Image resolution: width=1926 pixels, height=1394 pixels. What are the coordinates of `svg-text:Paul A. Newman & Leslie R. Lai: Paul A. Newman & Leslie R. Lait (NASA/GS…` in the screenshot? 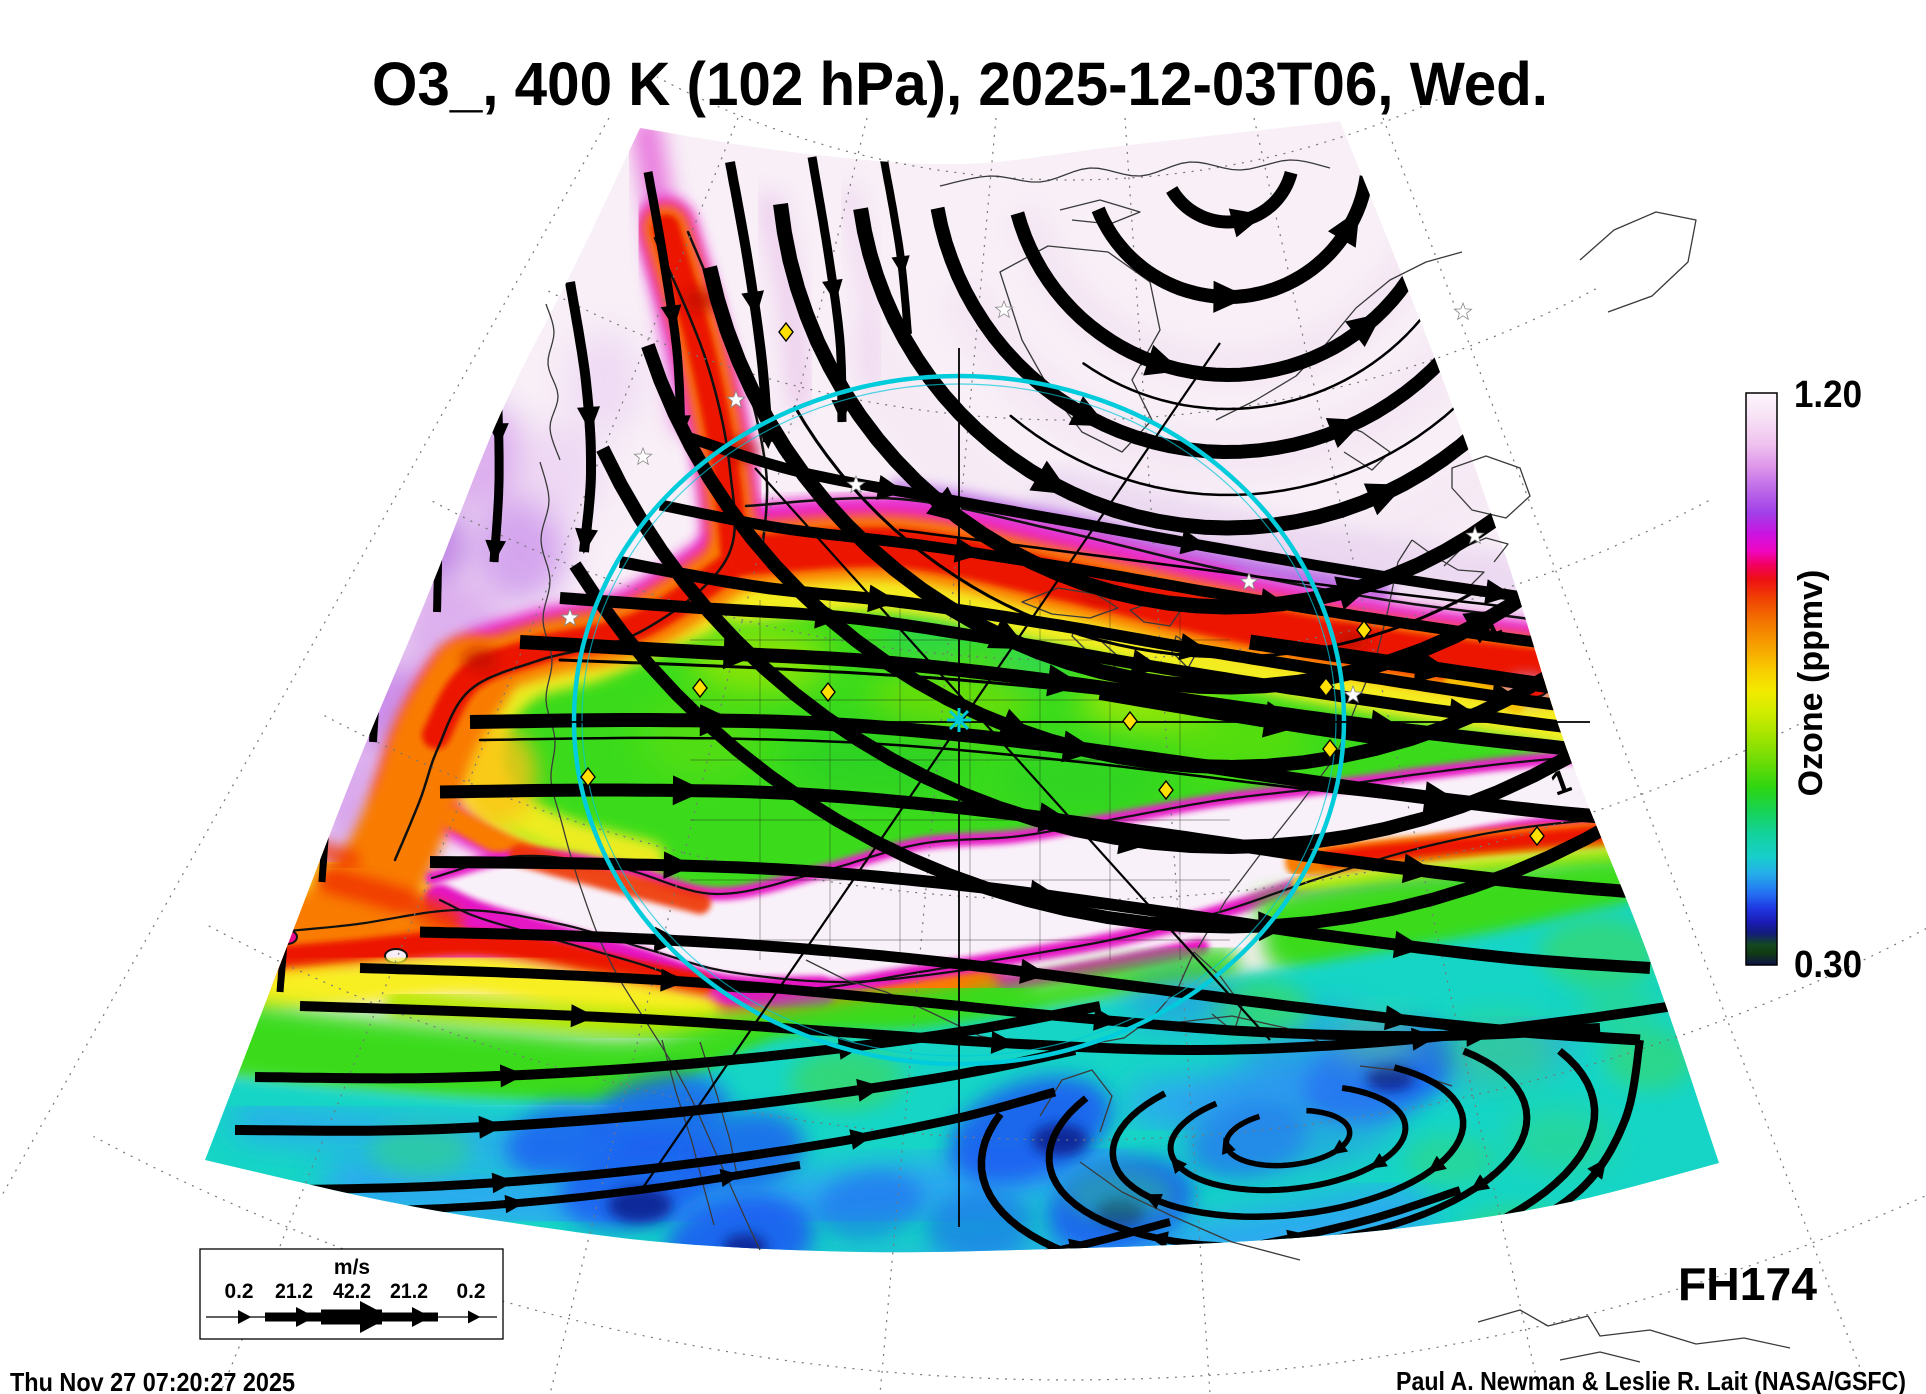 It's located at (1651, 1380).